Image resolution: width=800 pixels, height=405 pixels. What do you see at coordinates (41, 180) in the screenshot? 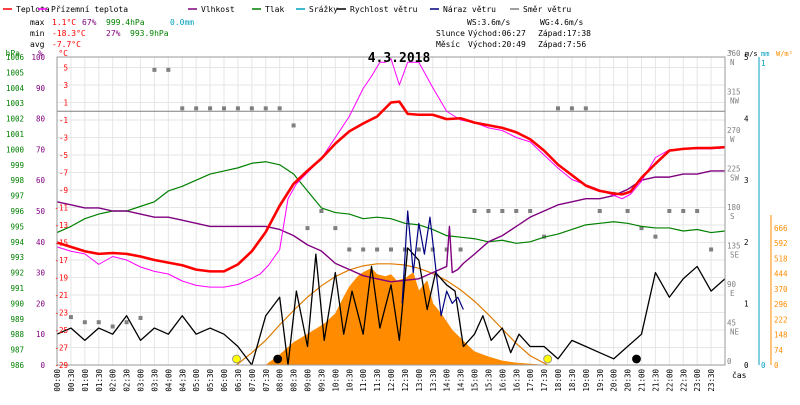
I see `percent-tick-label: 60` at bounding box center [41, 180].